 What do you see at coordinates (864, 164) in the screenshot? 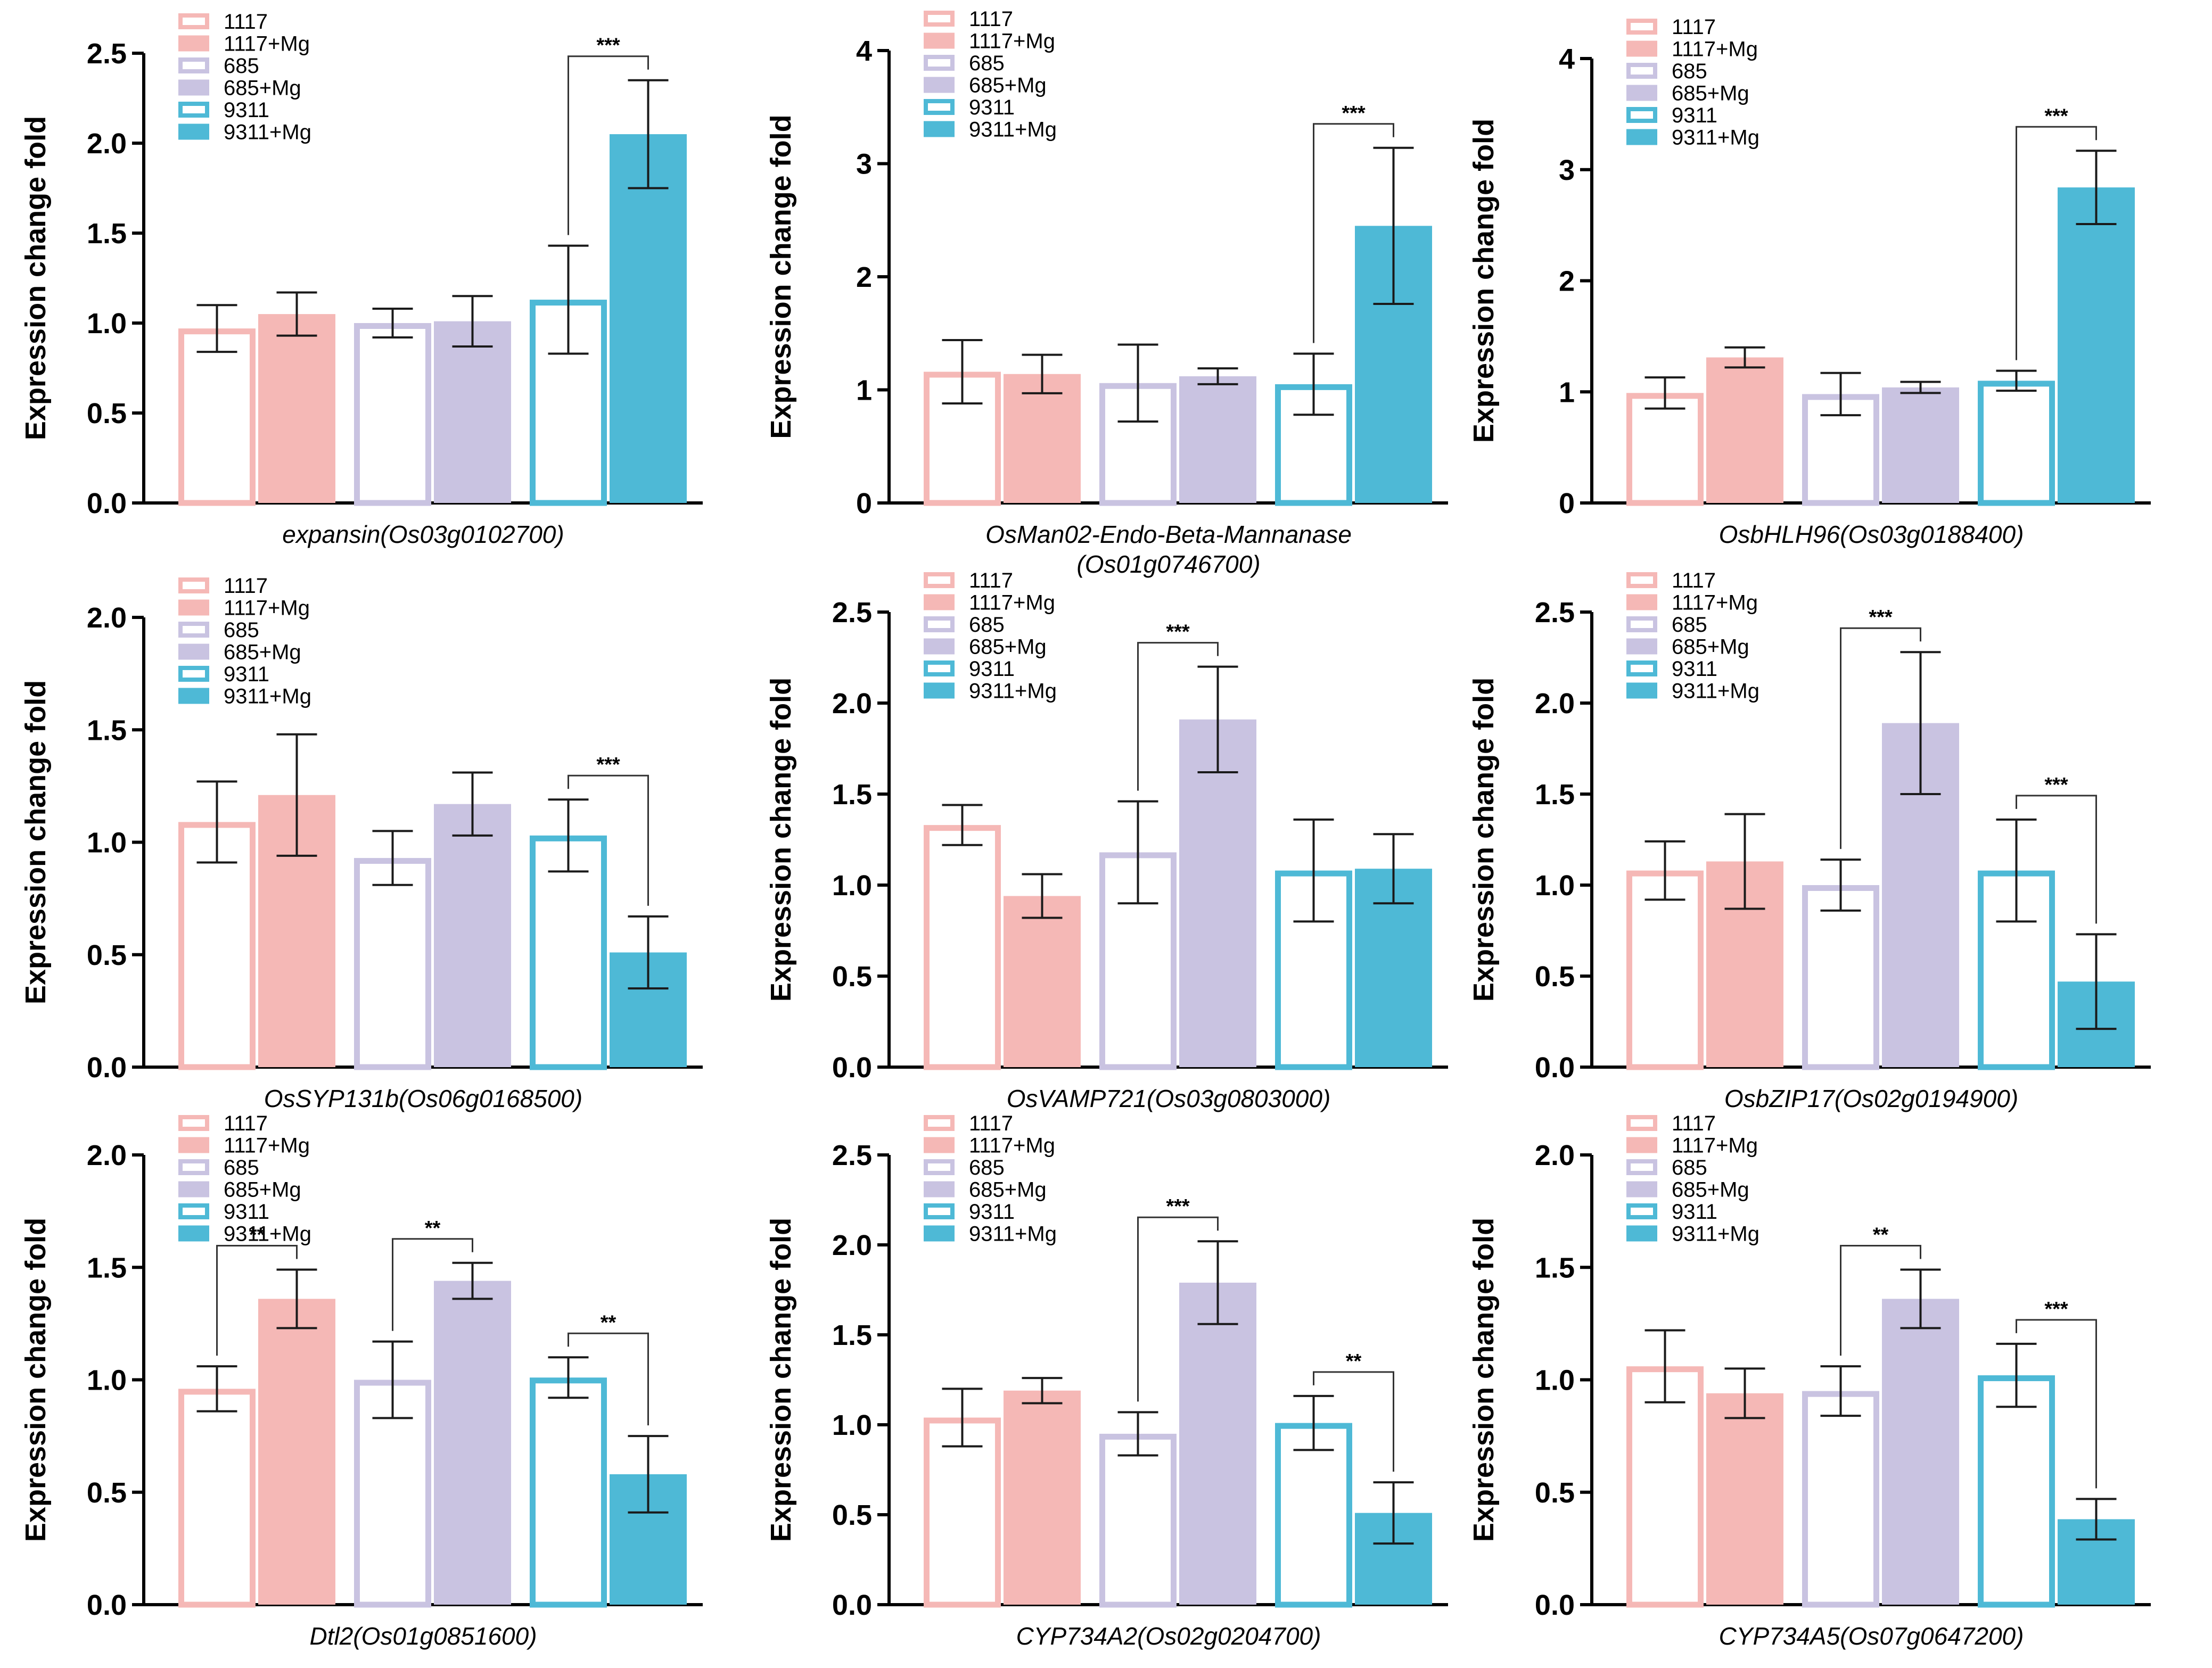
I see `y-tick-label: 3` at bounding box center [864, 164].